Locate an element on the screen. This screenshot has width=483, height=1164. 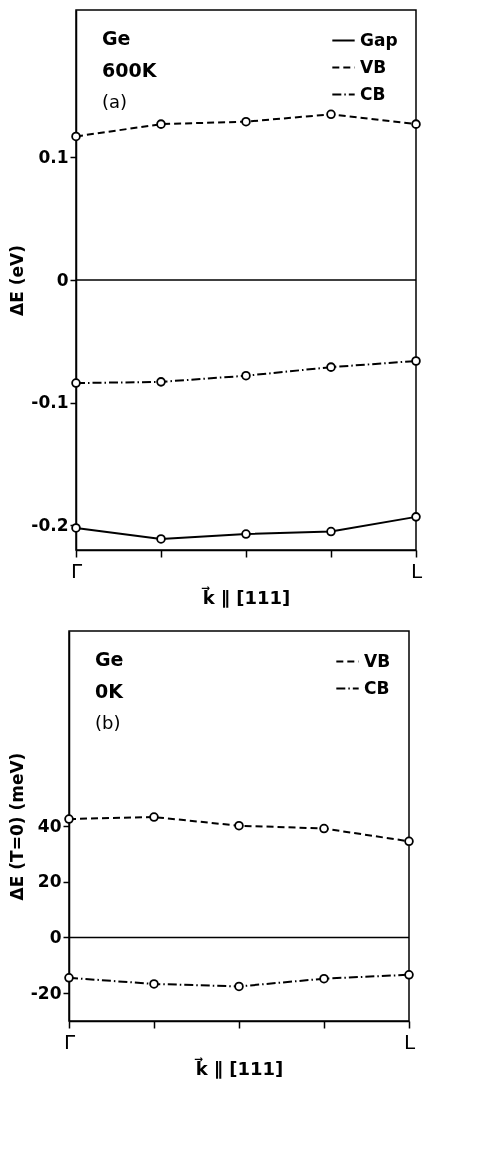
annotation: 600K is located at coordinates (130, 70).